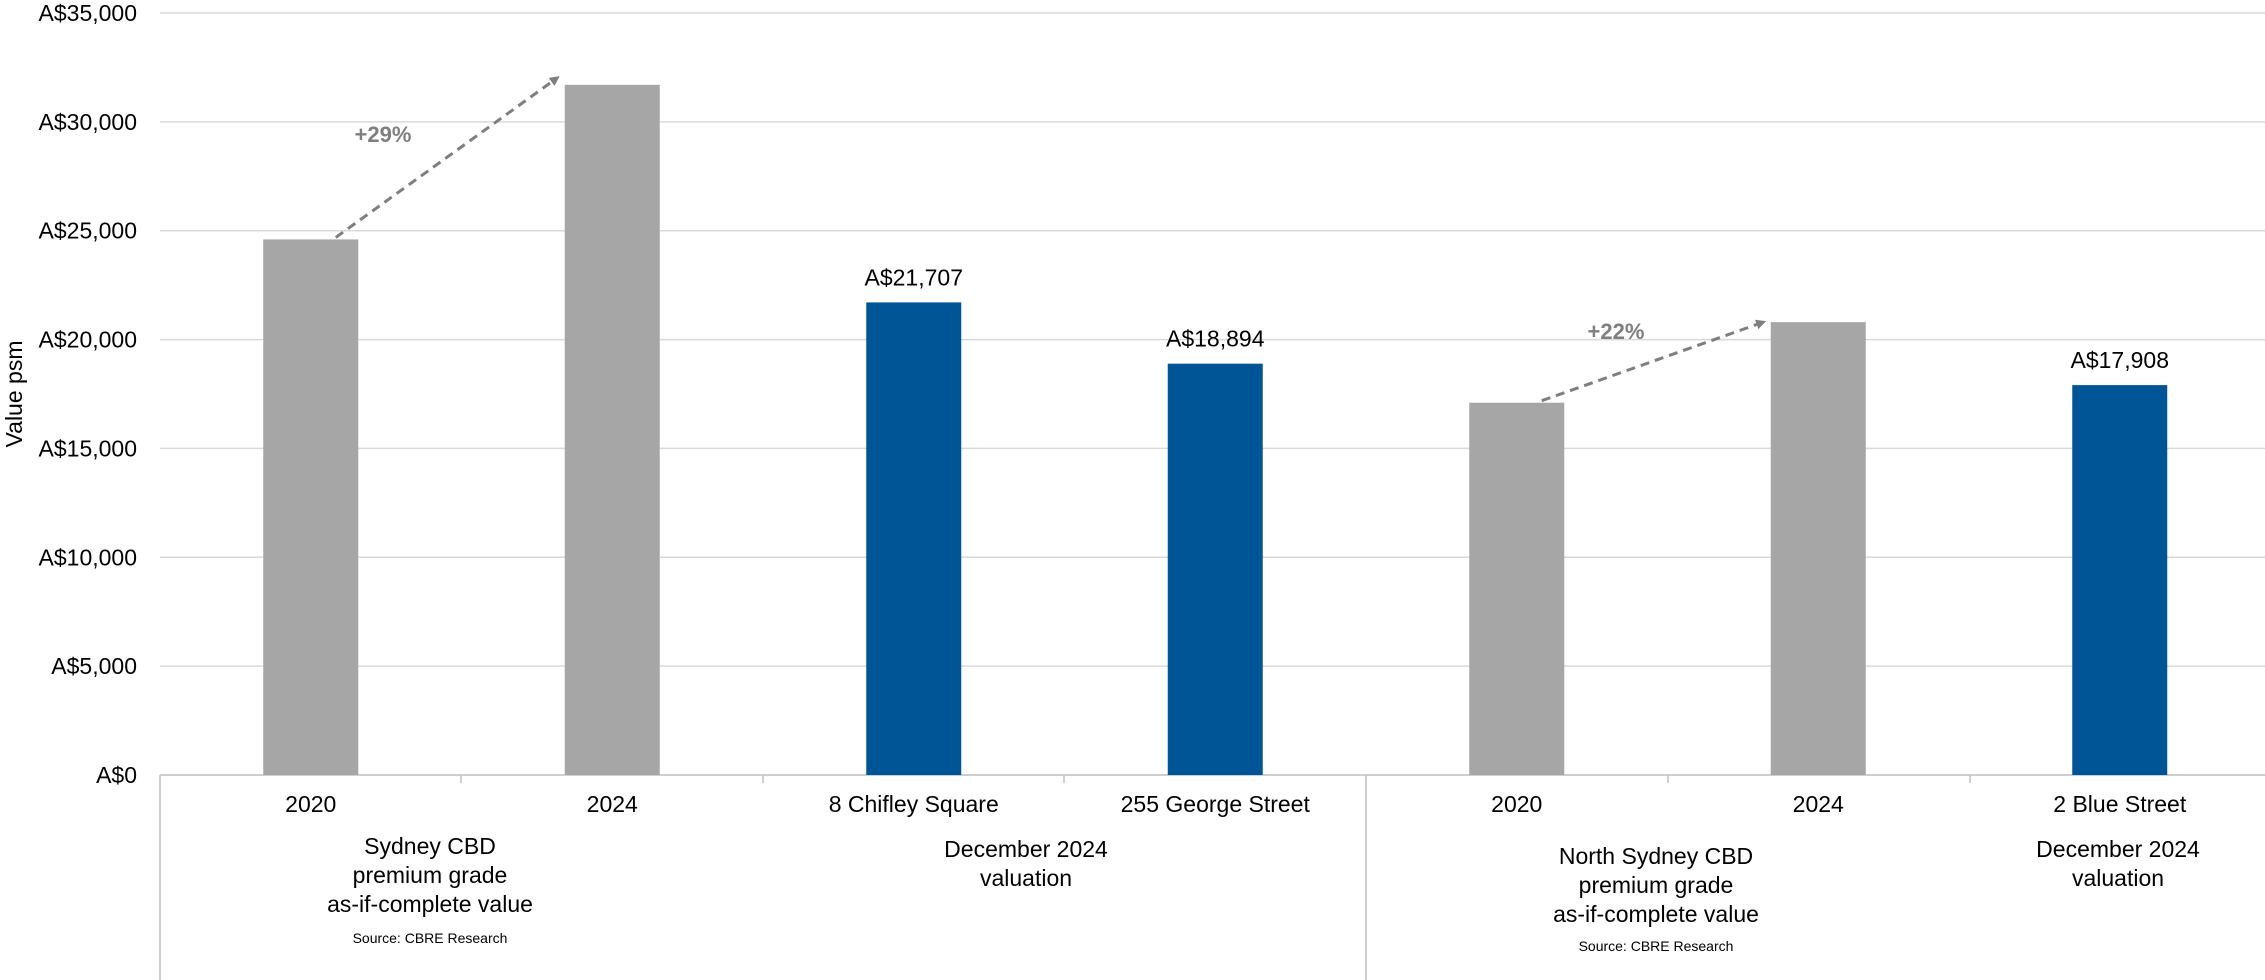 This screenshot has width=2265, height=980. What do you see at coordinates (2120, 360) in the screenshot?
I see `data-label: A$17,908` at bounding box center [2120, 360].